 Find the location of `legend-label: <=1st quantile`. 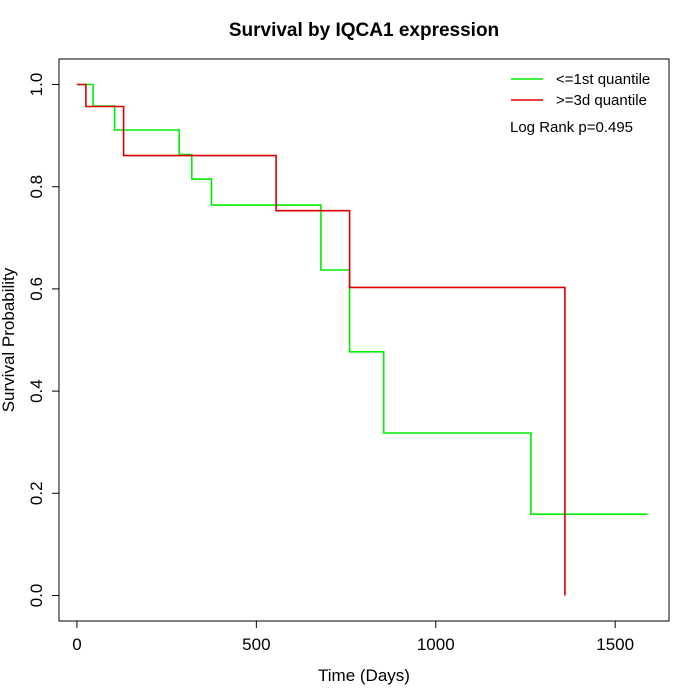

legend-label: <=1st quantile is located at coordinates (603, 79).